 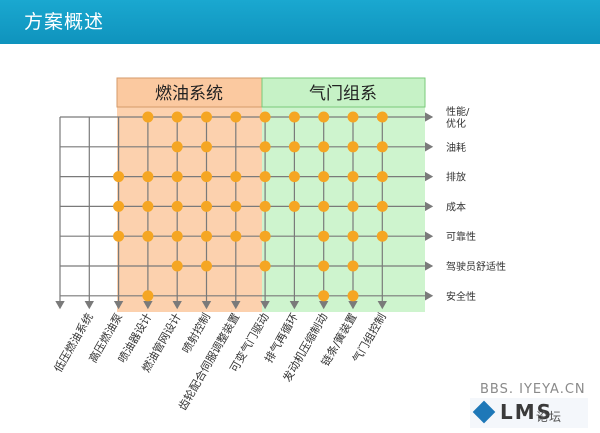 I want to click on row-label: 排放, so click(x=456, y=177).